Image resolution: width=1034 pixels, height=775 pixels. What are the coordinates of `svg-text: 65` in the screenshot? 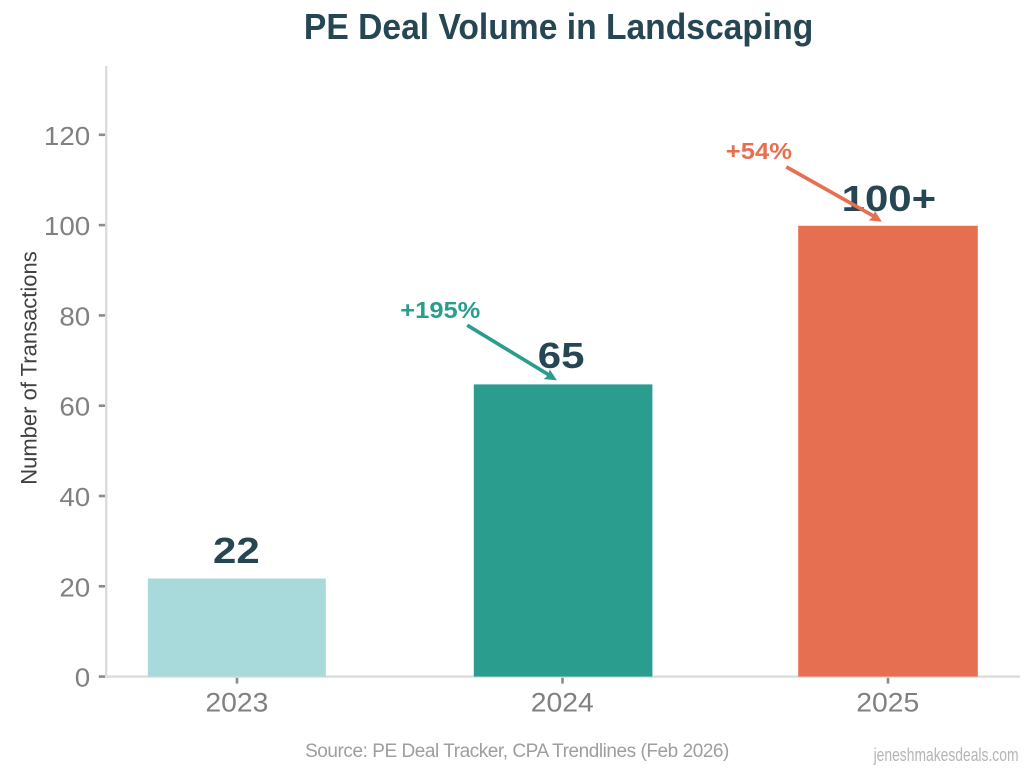 It's located at (561, 356).